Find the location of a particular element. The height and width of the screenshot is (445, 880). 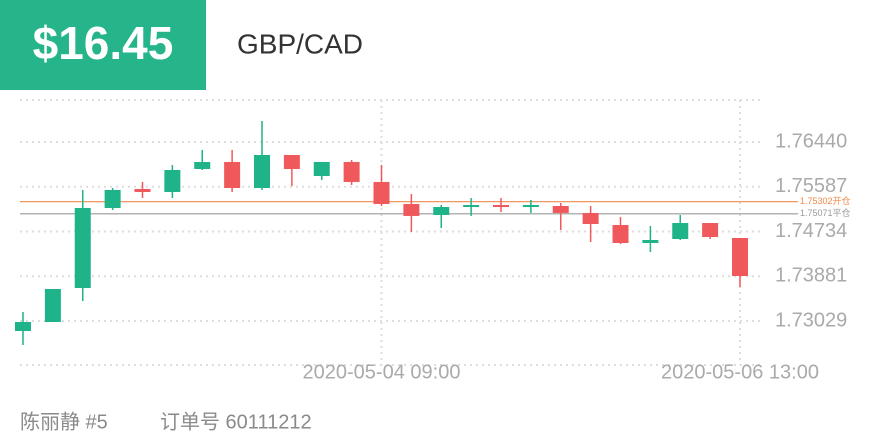

price-badge is located at coordinates (103, 45).